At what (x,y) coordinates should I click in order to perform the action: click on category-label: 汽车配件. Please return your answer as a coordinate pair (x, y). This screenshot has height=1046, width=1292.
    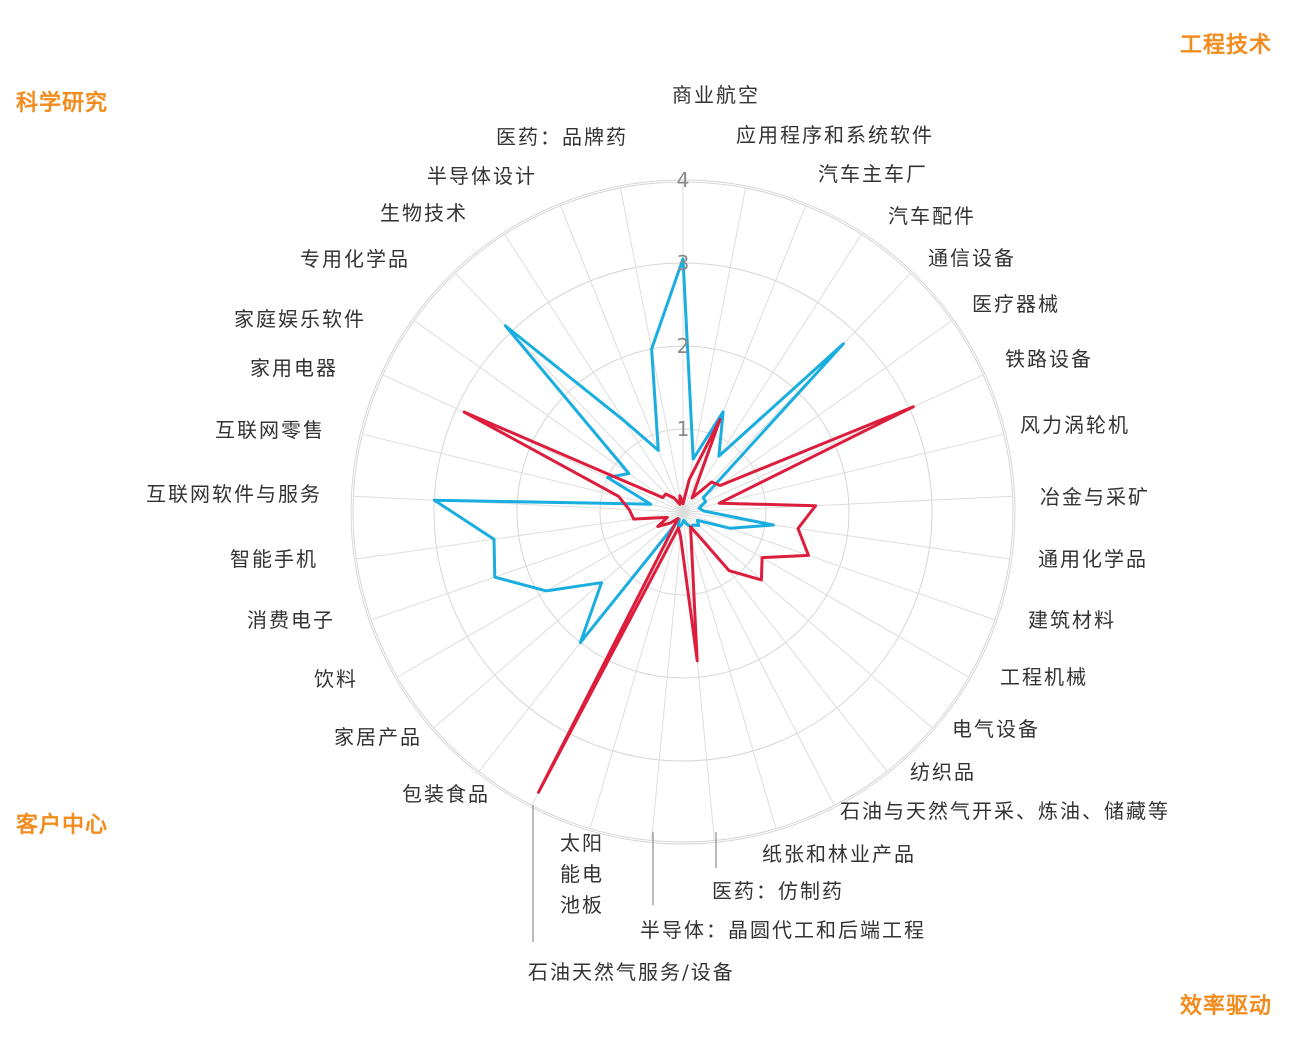
    Looking at the image, I should click on (932, 216).